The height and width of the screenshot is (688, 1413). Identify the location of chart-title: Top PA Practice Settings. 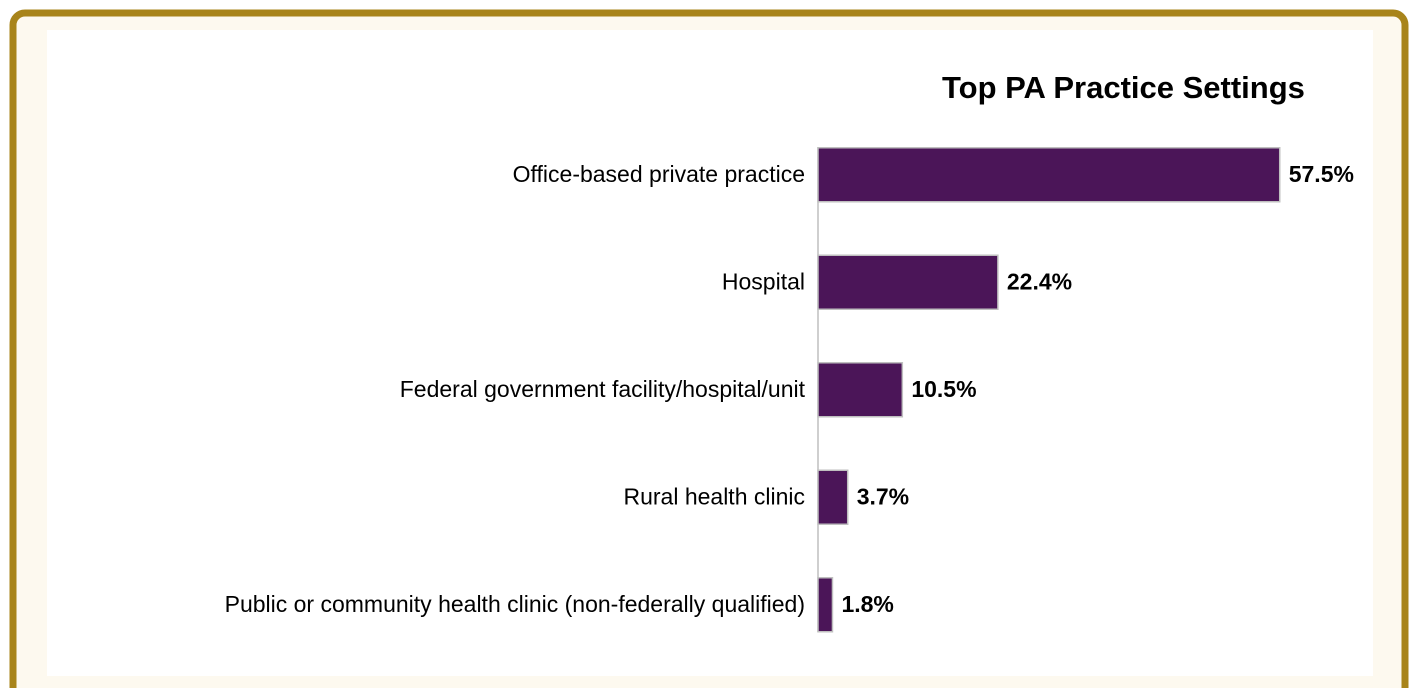
(1123, 87).